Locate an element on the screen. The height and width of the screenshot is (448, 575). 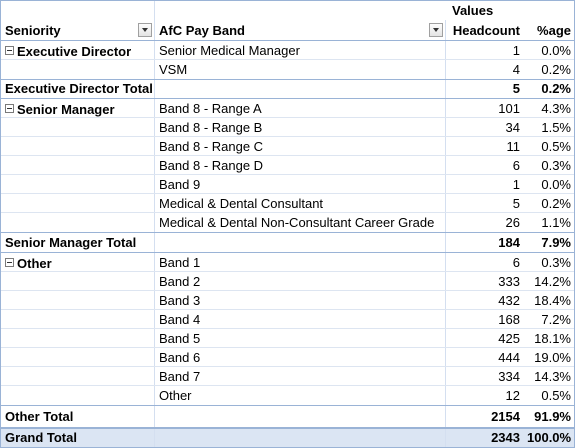
headcount-cell: 425 is located at coordinates (509, 338).